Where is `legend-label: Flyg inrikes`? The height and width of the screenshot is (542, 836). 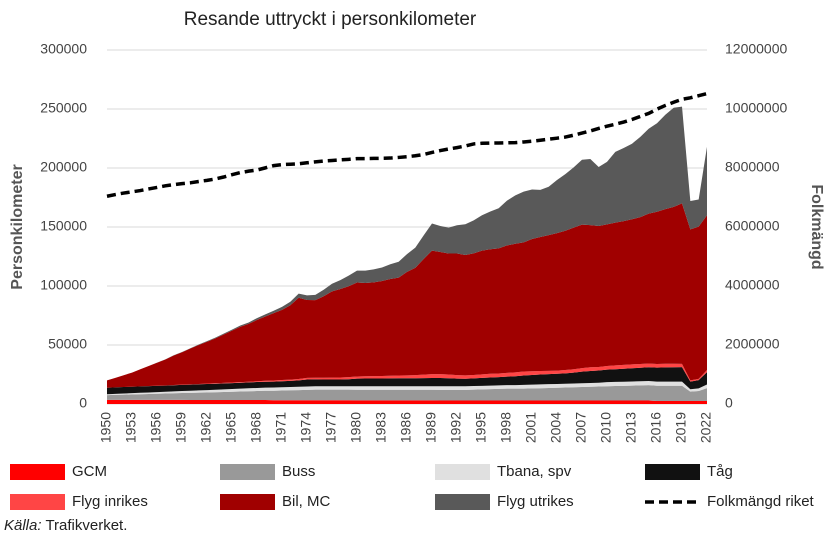 legend-label: Flyg inrikes is located at coordinates (110, 501).